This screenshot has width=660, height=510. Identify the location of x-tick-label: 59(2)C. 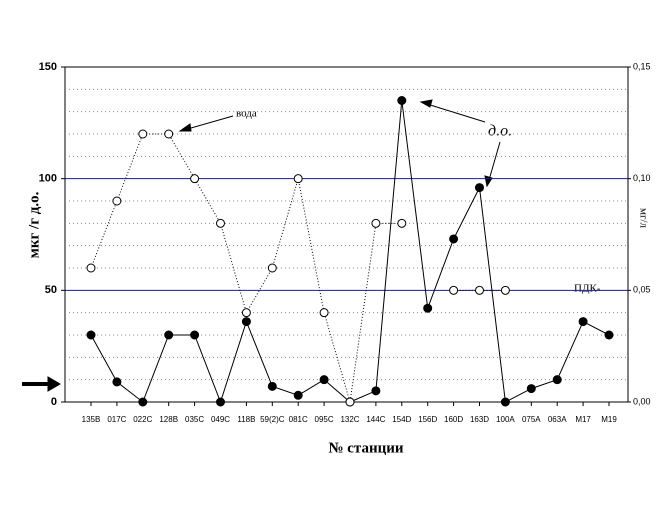
(272, 419).